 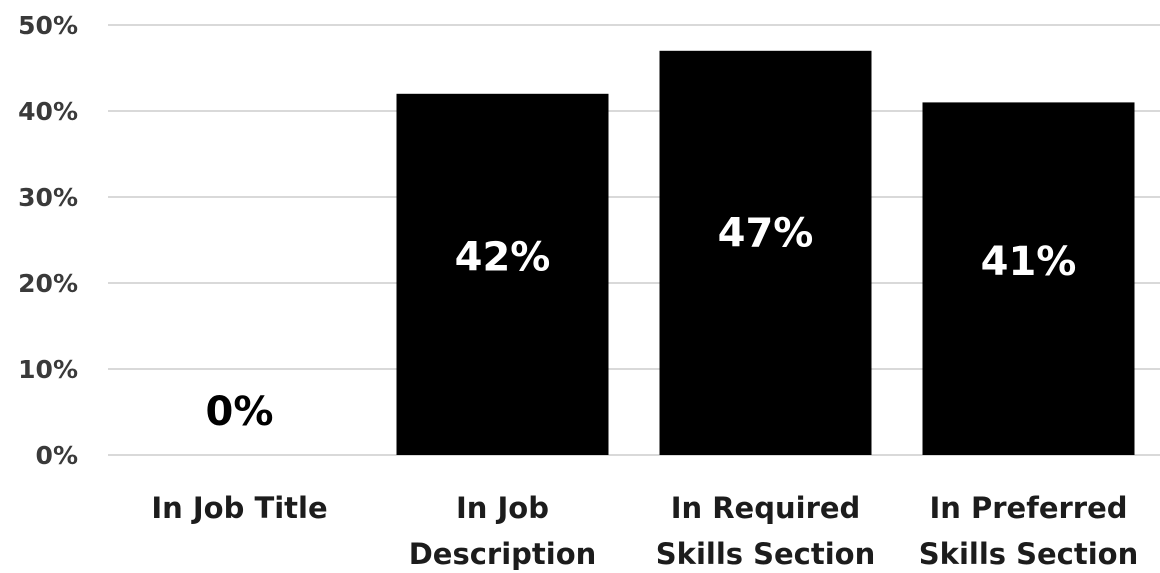 What do you see at coordinates (240, 412) in the screenshot?
I see `data-label: 0%` at bounding box center [240, 412].